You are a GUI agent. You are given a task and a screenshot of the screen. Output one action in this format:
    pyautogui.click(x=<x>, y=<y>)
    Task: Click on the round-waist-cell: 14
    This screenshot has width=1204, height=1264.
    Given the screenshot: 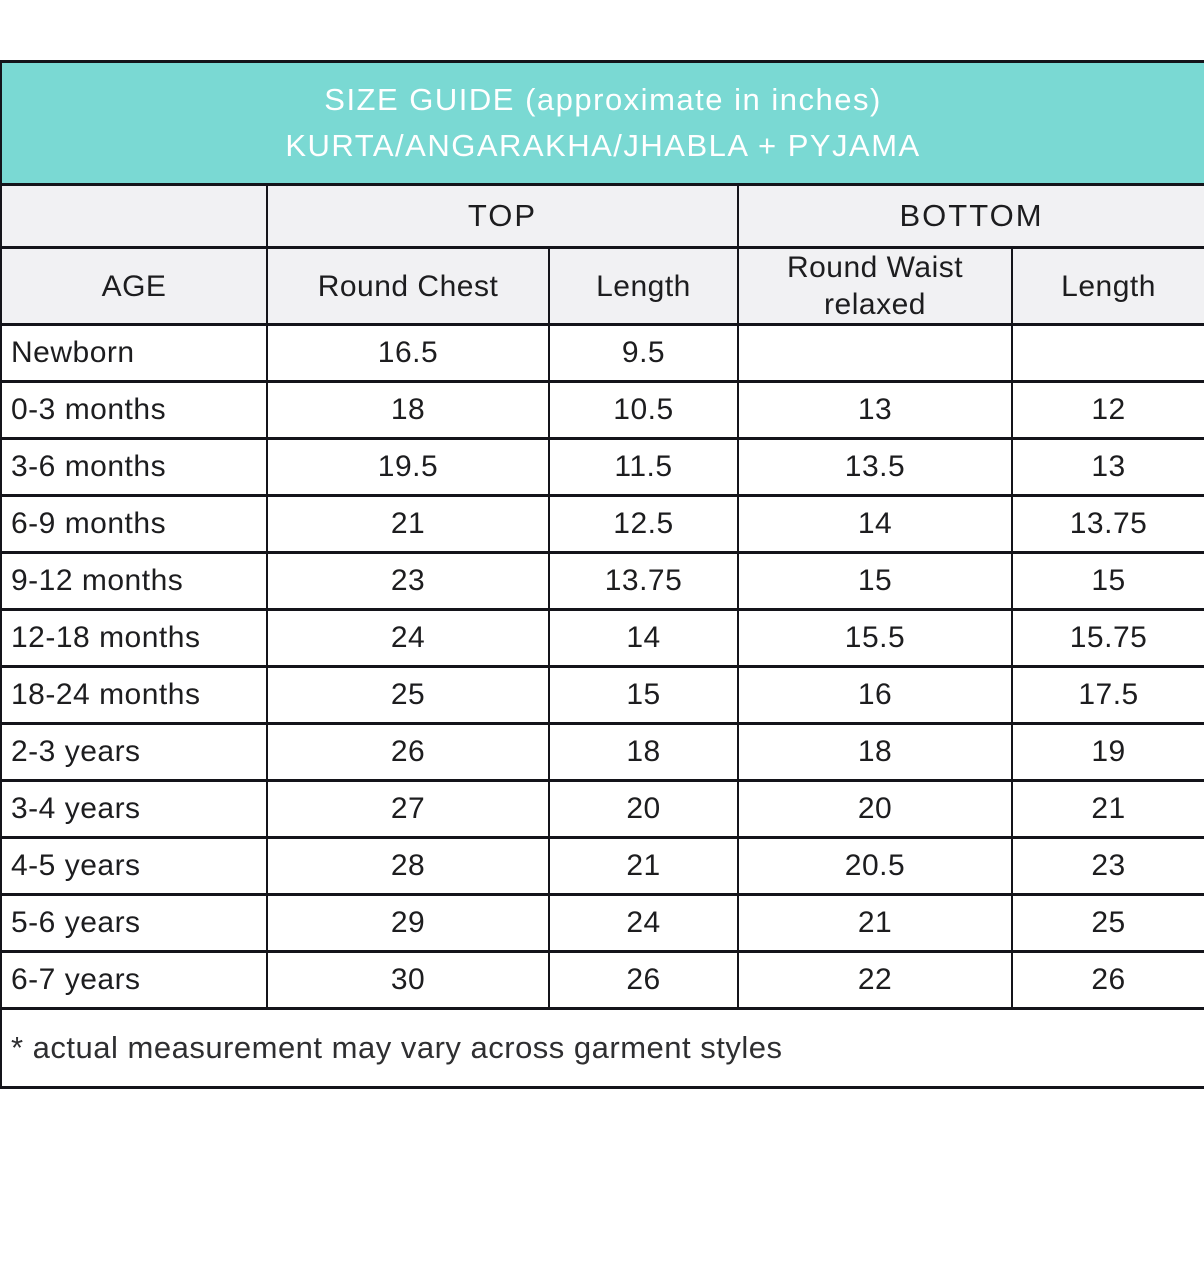 What is the action you would take?
    pyautogui.click(x=875, y=524)
    